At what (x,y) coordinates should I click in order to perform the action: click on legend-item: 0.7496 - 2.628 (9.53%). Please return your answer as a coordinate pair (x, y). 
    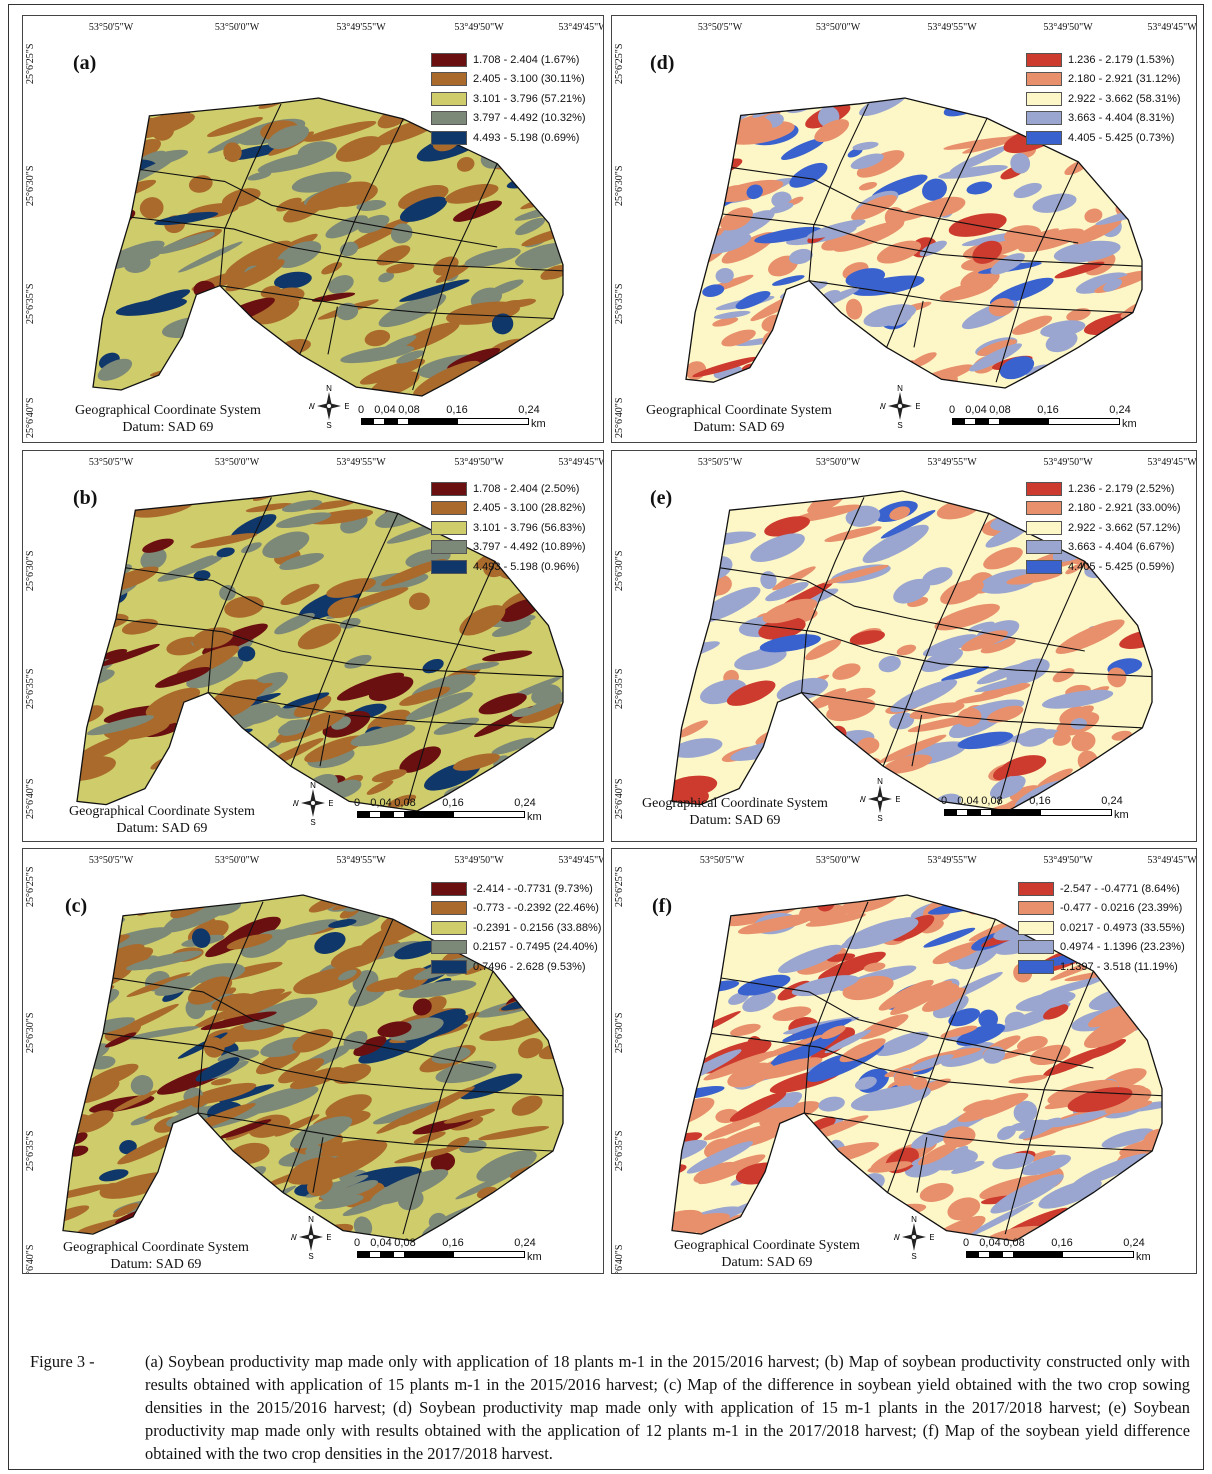
    Looking at the image, I should click on (516, 967).